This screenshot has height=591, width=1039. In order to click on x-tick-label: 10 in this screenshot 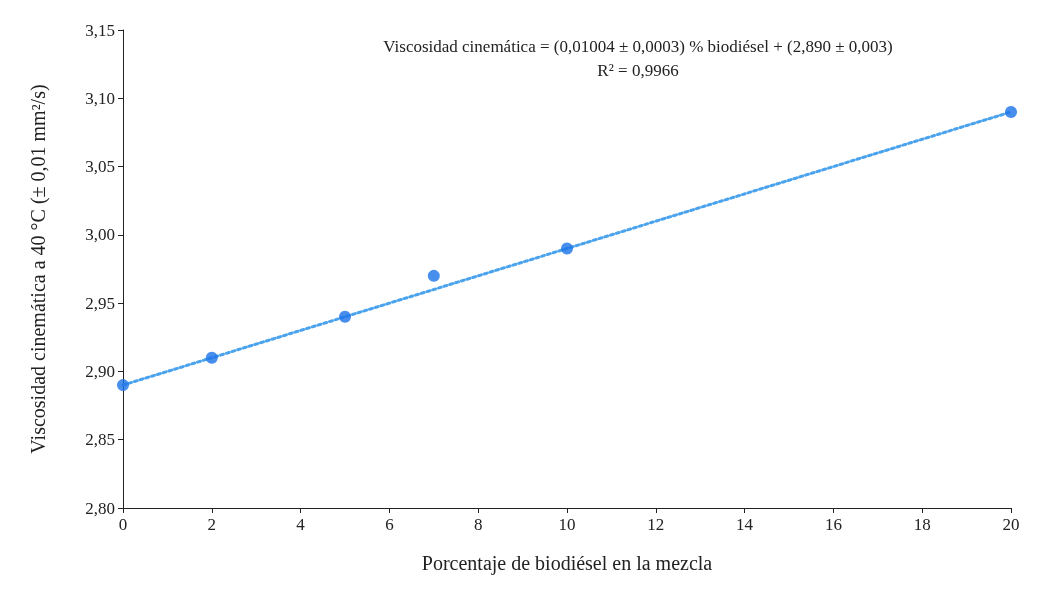, I will do `click(567, 524)`.